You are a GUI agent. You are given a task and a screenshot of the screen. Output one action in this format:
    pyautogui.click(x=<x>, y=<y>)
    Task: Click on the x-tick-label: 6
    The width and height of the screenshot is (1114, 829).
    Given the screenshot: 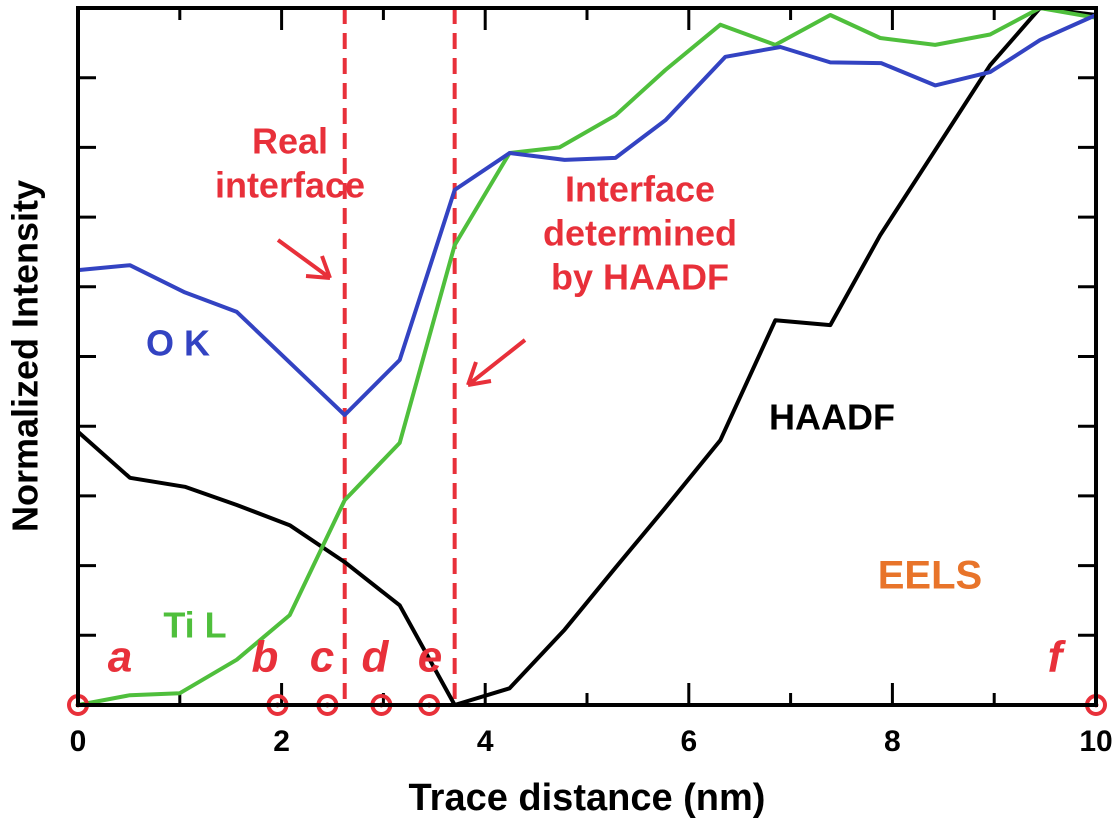 What is the action you would take?
    pyautogui.click(x=688, y=741)
    